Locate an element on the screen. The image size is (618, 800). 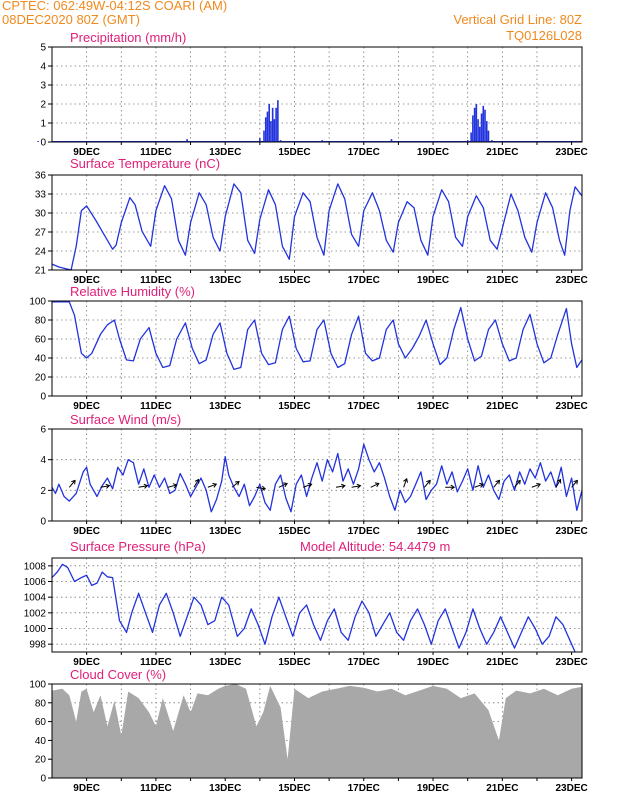
precipitation-ytick-label: 0 is located at coordinates (43, 143).